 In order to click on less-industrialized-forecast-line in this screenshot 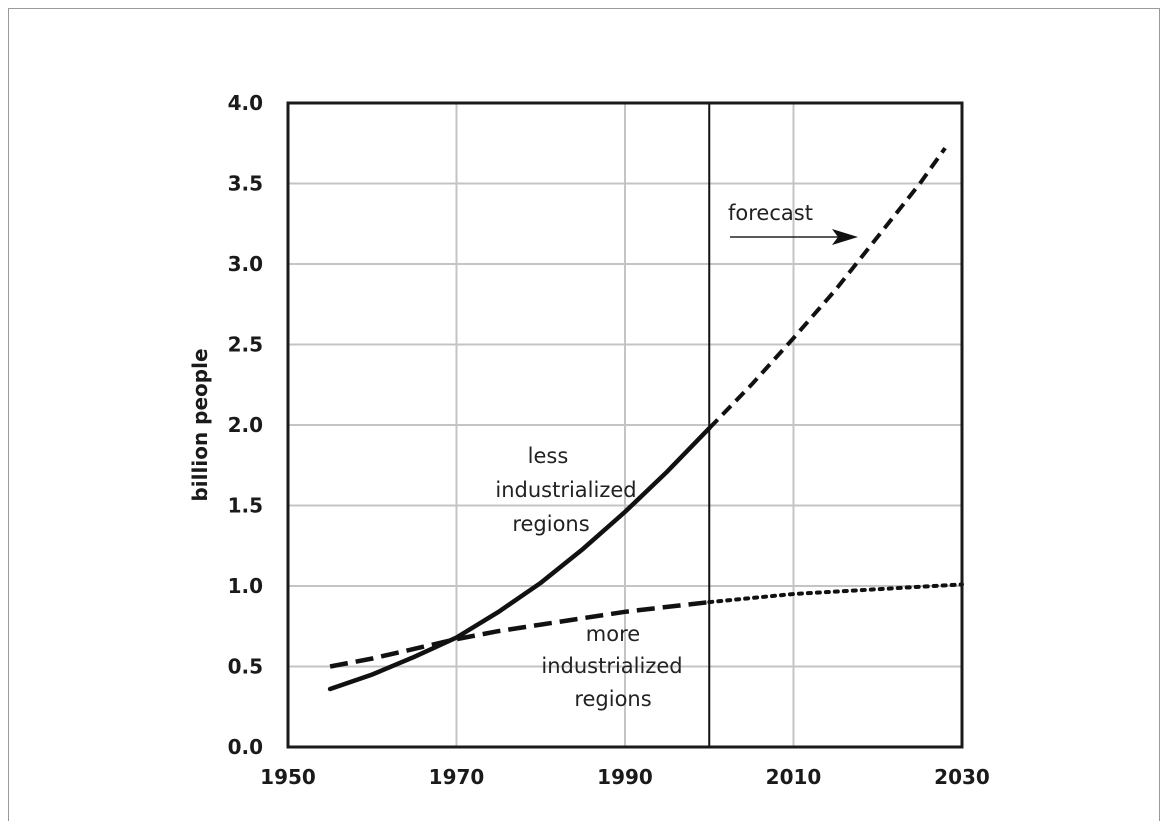, I will do `click(827, 288)`.